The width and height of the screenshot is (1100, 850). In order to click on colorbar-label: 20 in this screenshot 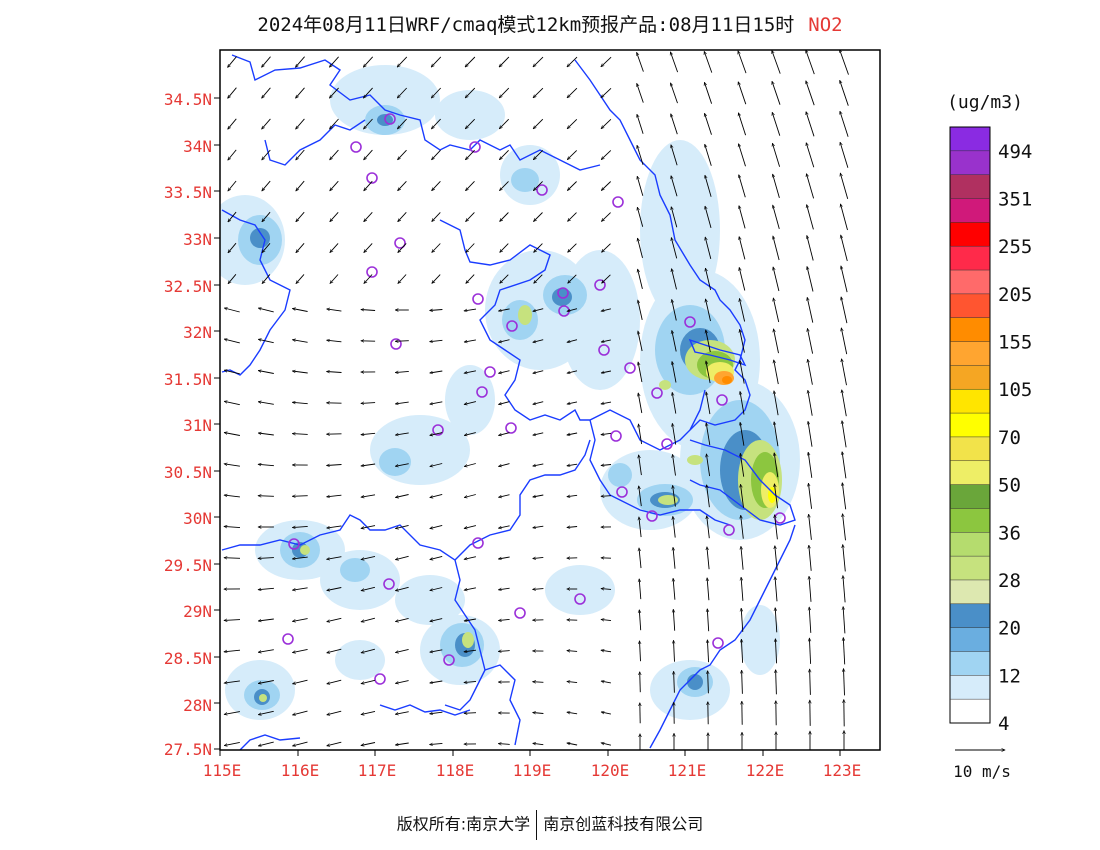, I will do `click(1009, 629)`.